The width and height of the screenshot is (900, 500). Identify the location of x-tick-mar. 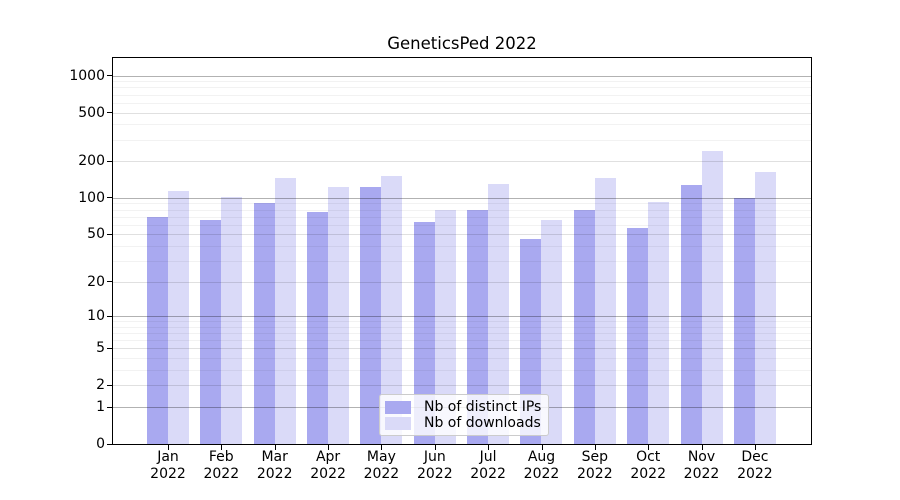
(275, 447).